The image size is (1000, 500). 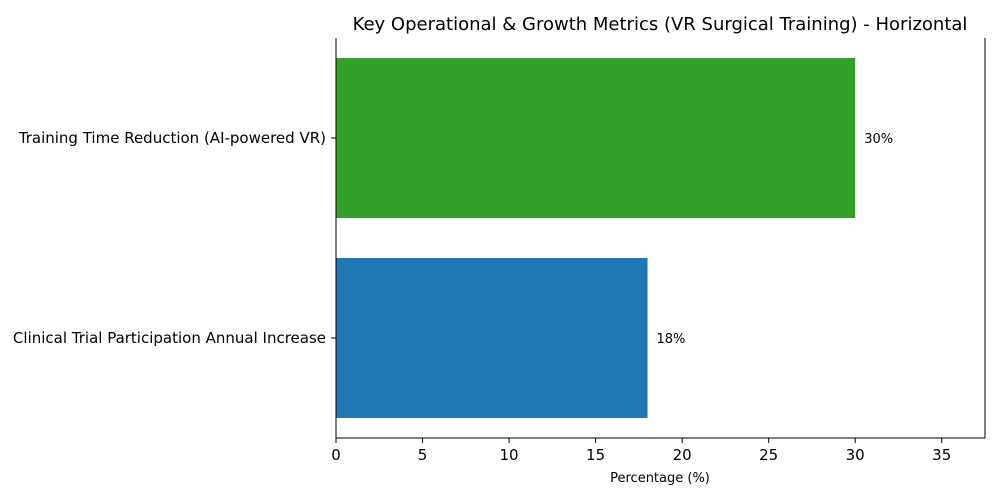 What do you see at coordinates (878, 139) in the screenshot?
I see `data-label-2: 30%` at bounding box center [878, 139].